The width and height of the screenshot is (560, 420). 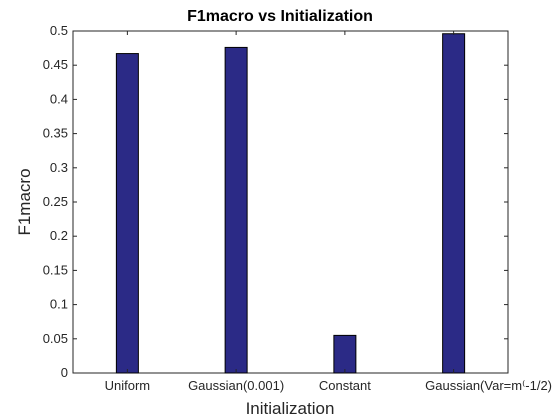 I want to click on y-tick-label: 0.25, so click(x=55, y=201).